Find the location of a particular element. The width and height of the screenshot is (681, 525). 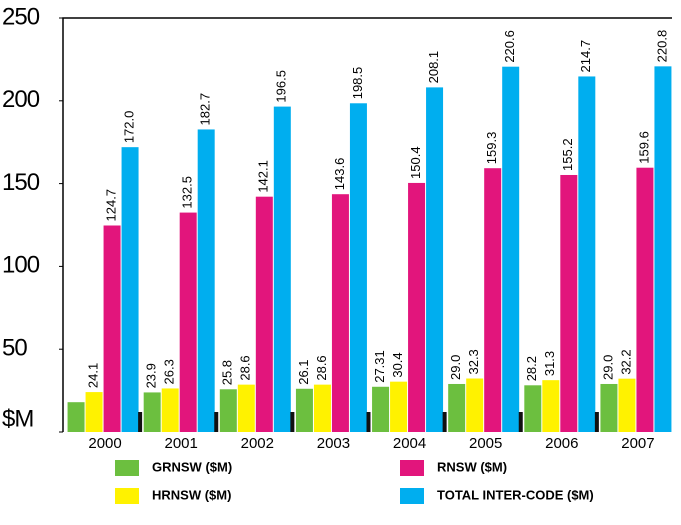

value-label: 198.5 is located at coordinates (357, 83).